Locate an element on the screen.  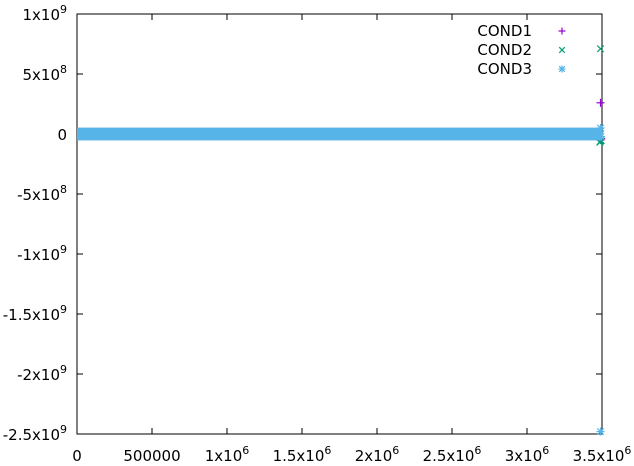
y-tick-label-base: -2.5x10 is located at coordinates (31, 435).